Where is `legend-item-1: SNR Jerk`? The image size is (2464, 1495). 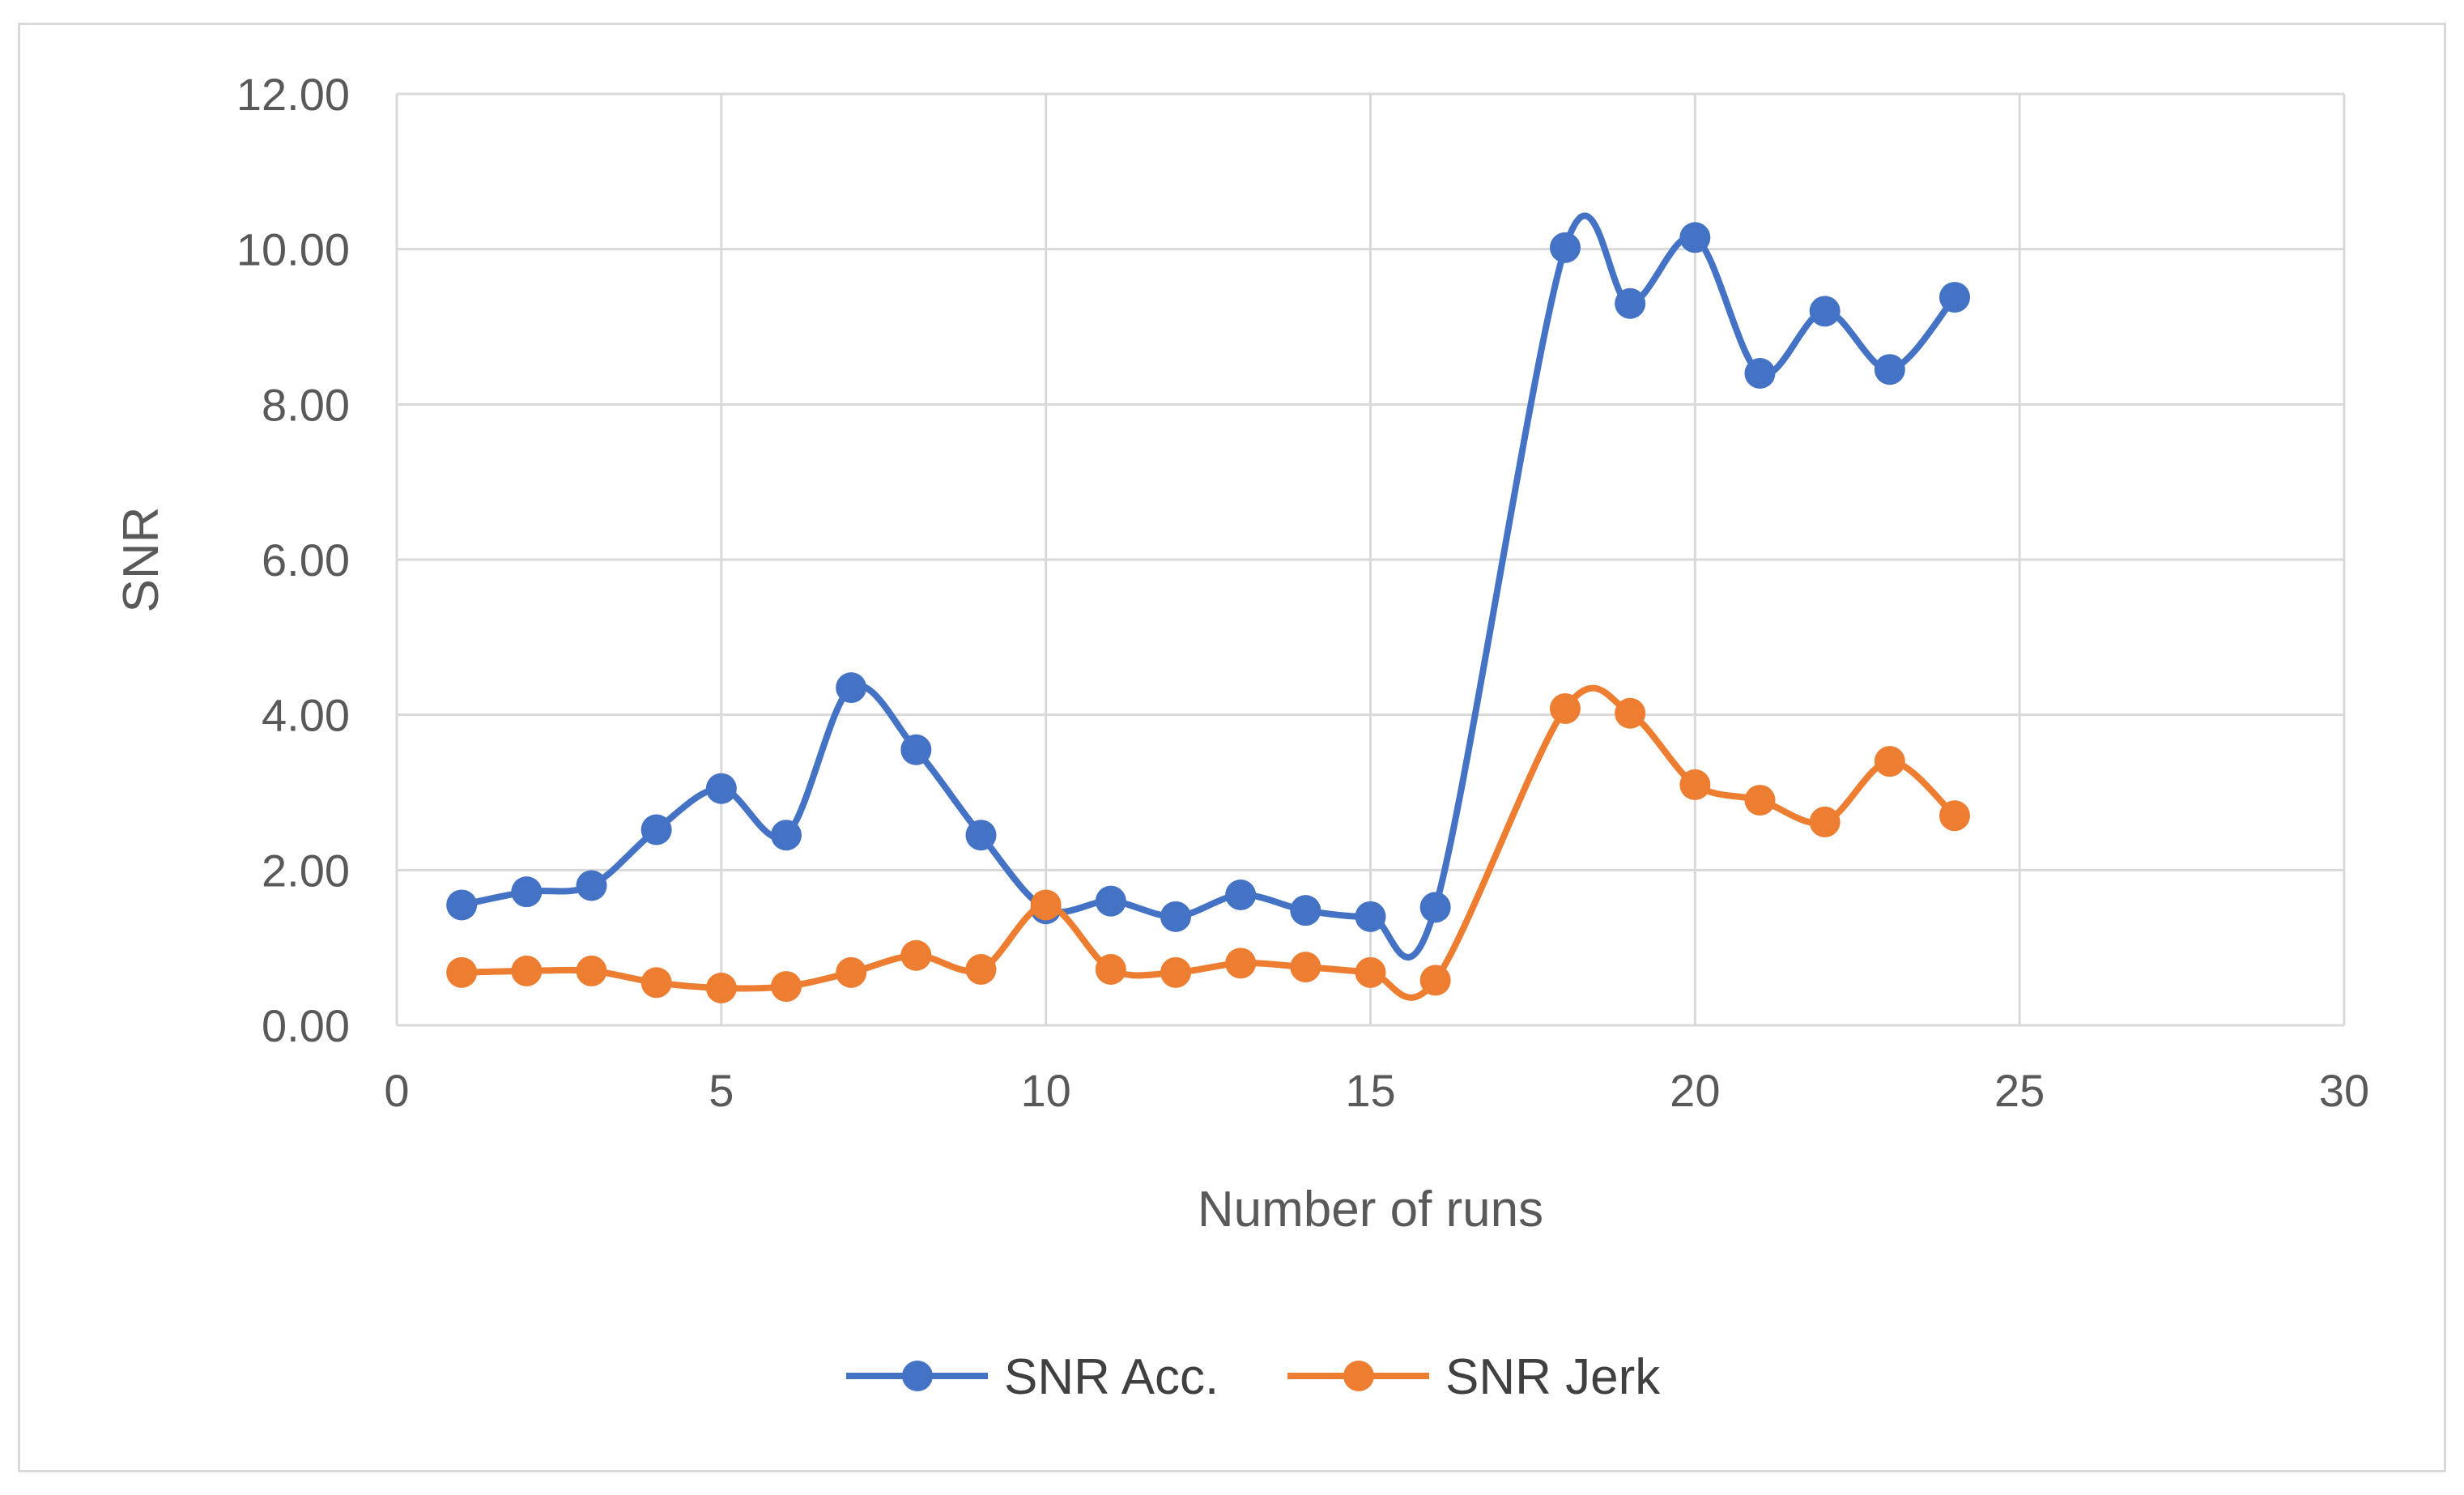 legend-item-1: SNR Jerk is located at coordinates (1474, 1377).